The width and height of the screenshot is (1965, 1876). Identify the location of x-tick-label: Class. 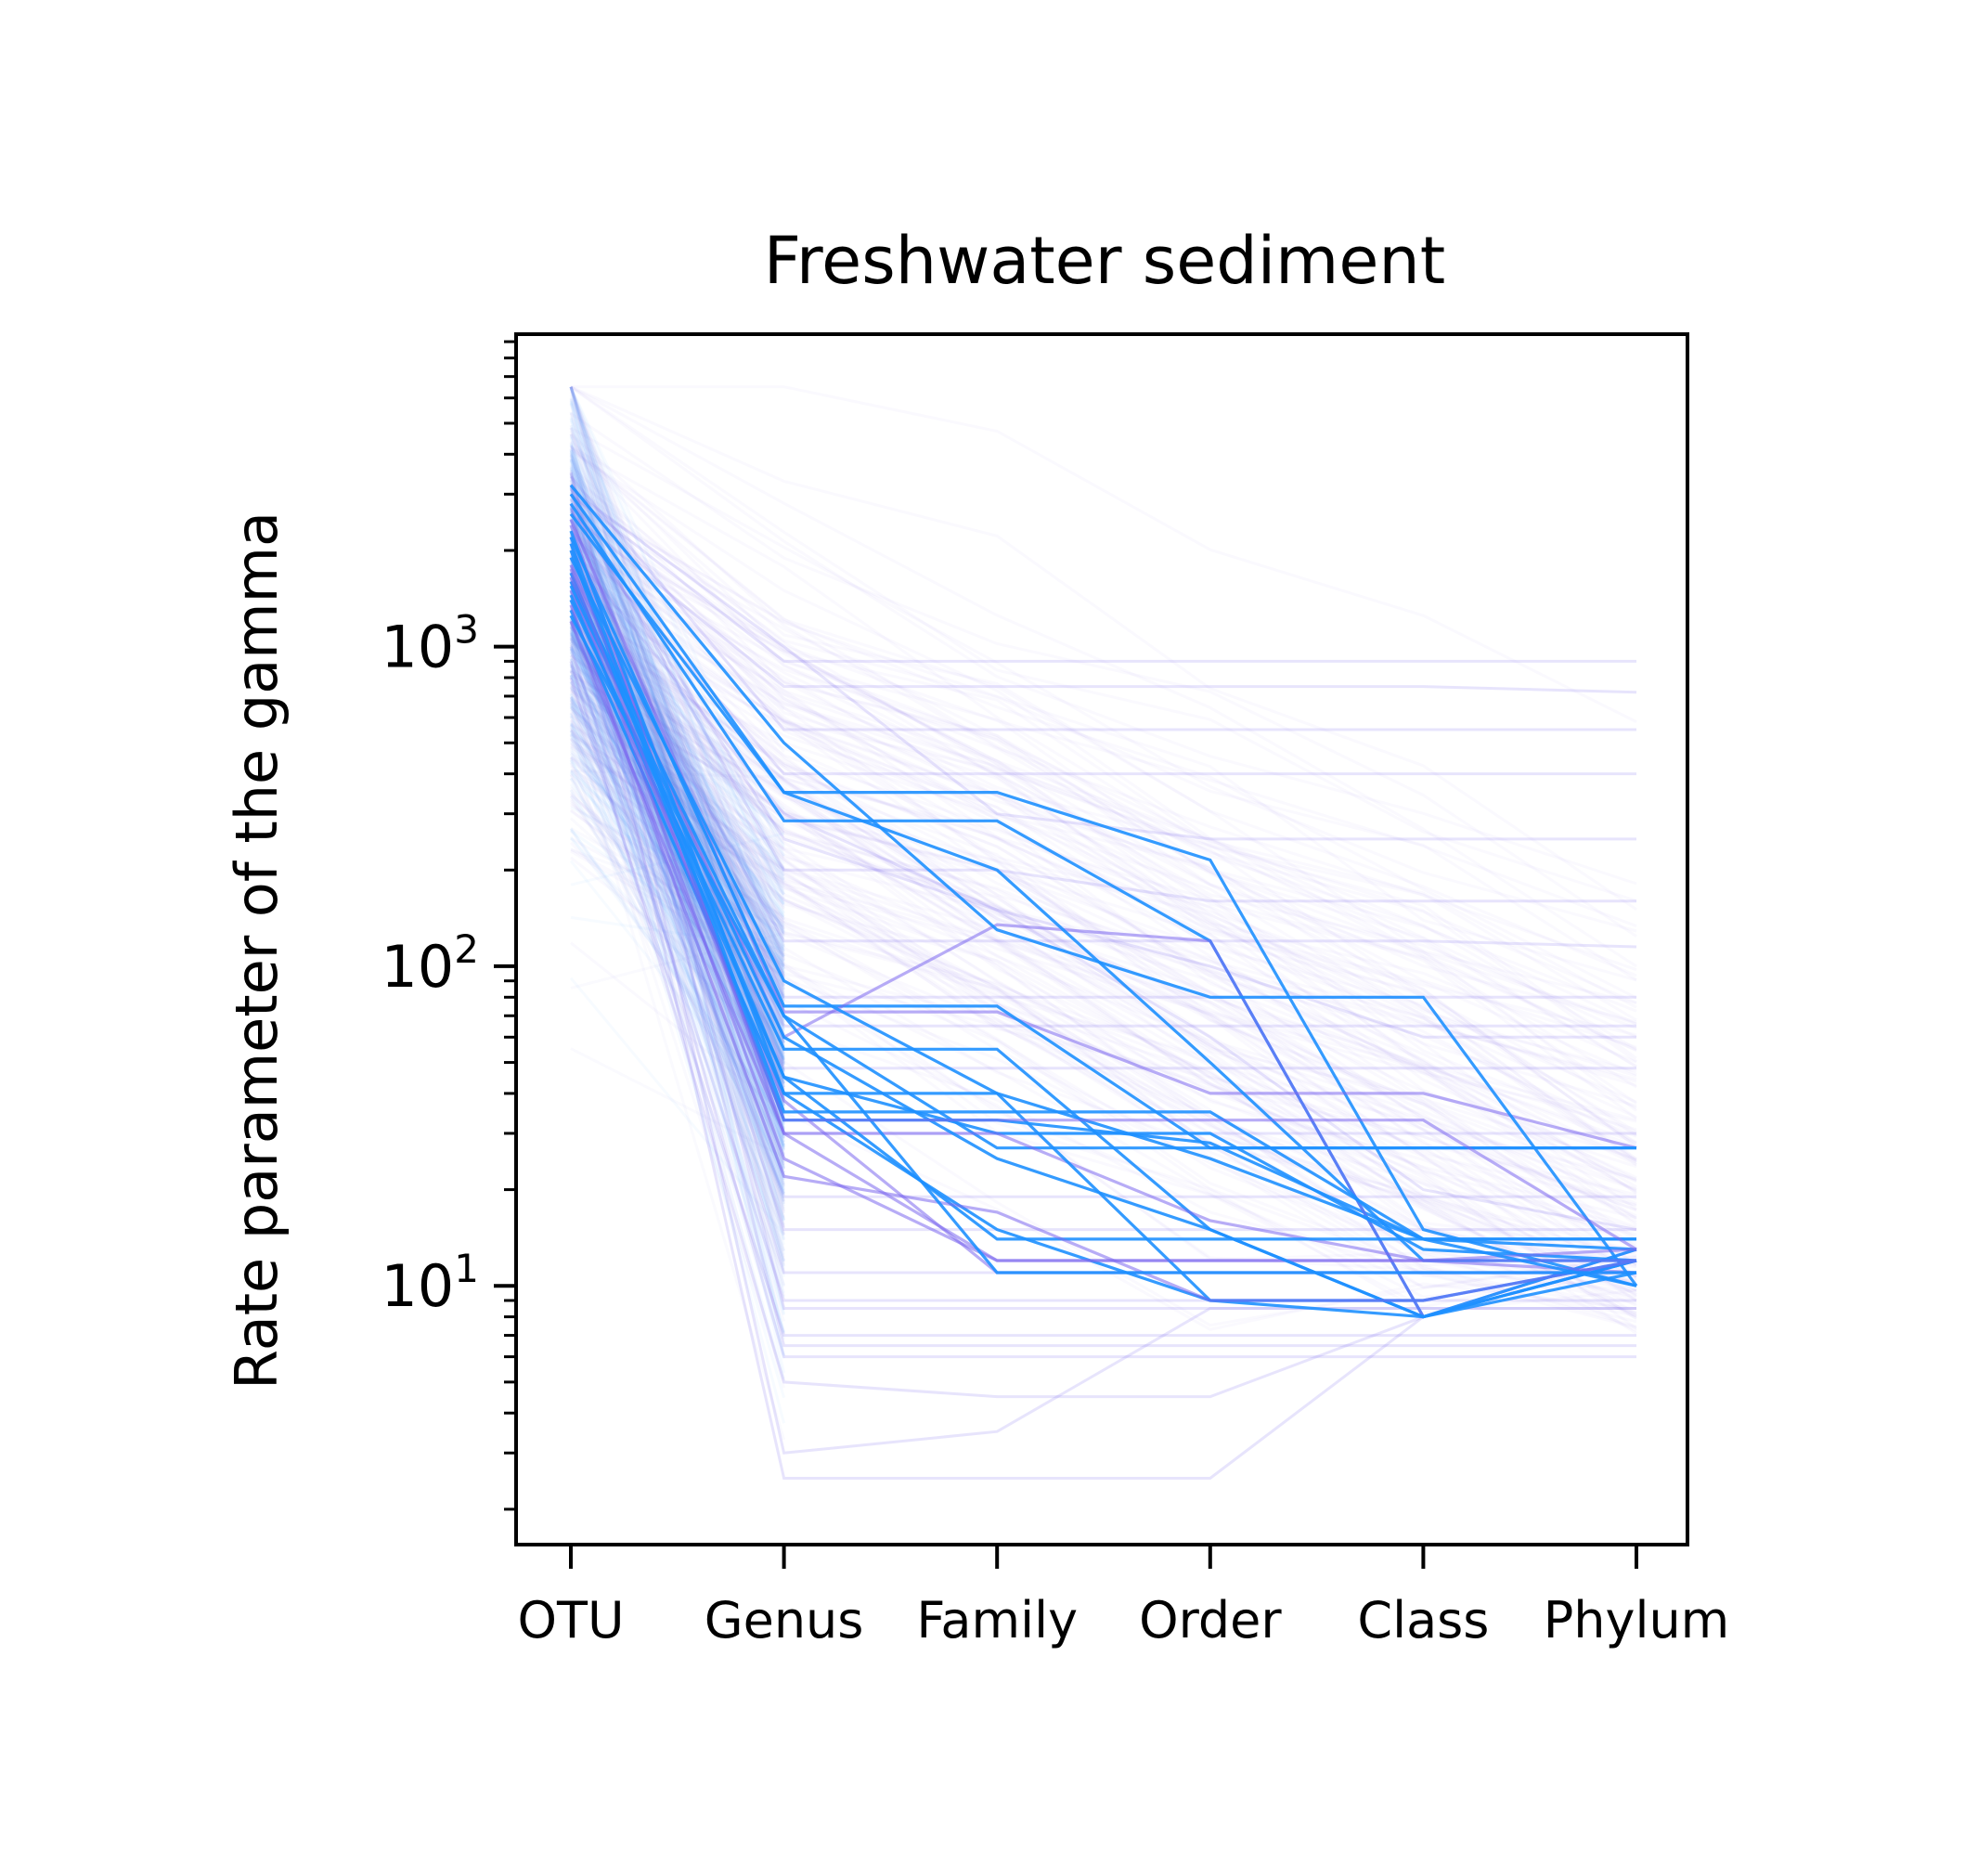
(1423, 1620).